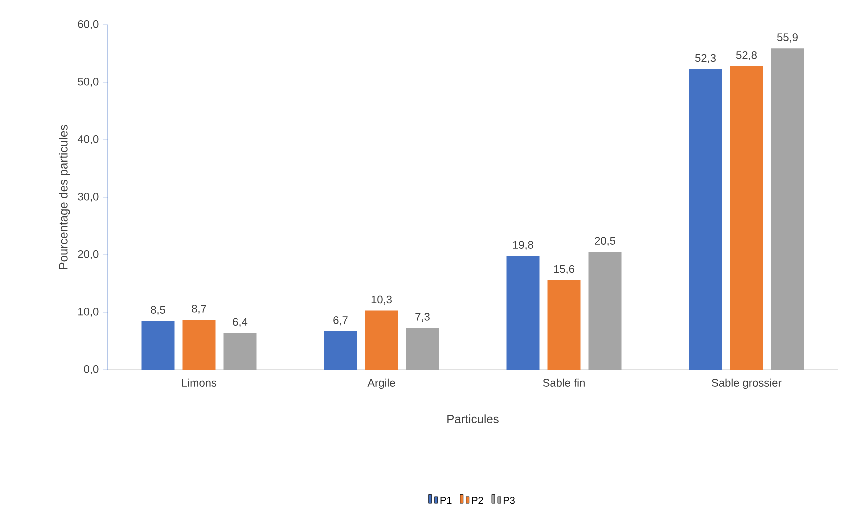 This screenshot has height=511, width=842. What do you see at coordinates (382, 384) in the screenshot?
I see `x-tick-label: Argile` at bounding box center [382, 384].